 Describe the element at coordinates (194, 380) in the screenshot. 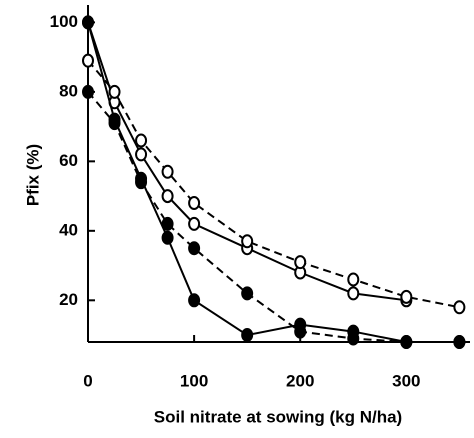

I see `x-tick-label: 100` at that location.